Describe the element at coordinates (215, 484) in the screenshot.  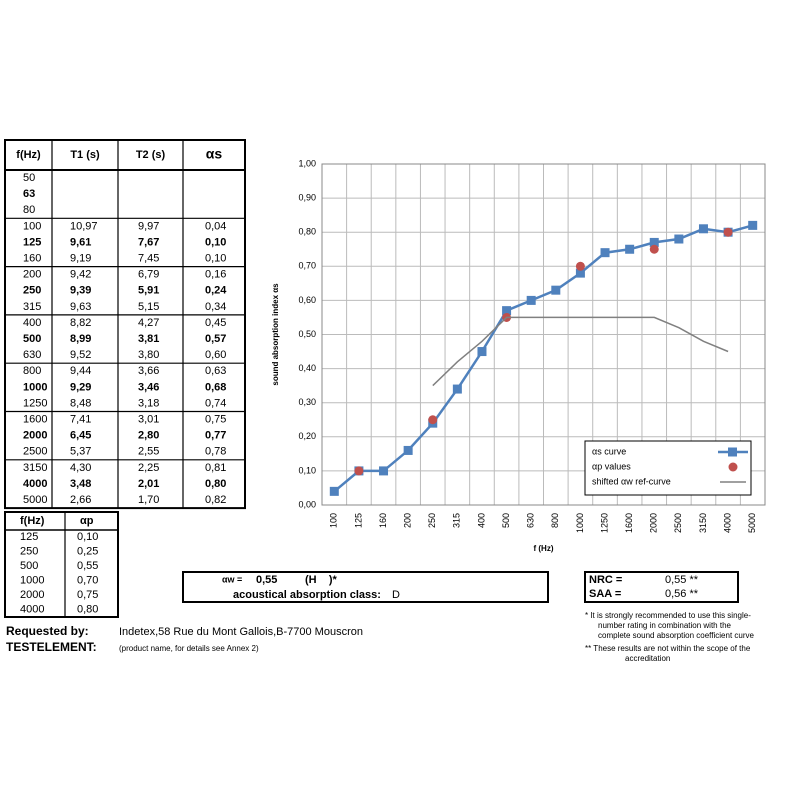
I see `table-cell: 0,80` at that location.